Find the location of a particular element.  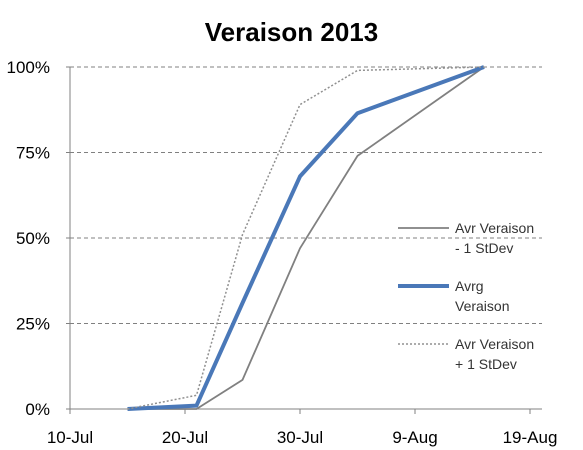

legend-label-0-0: Avr Veraison is located at coordinates (494, 228).